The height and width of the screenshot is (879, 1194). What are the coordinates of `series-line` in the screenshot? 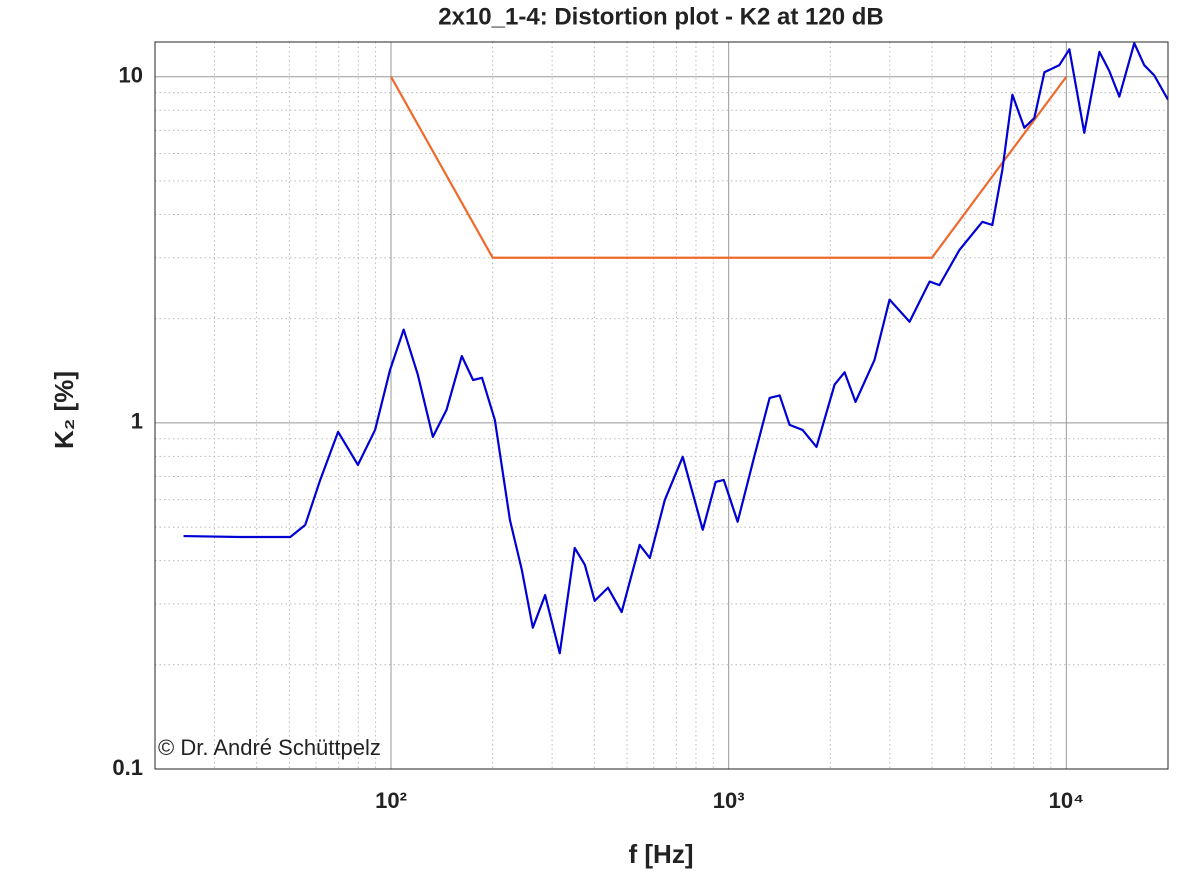 It's located at (729, 167).